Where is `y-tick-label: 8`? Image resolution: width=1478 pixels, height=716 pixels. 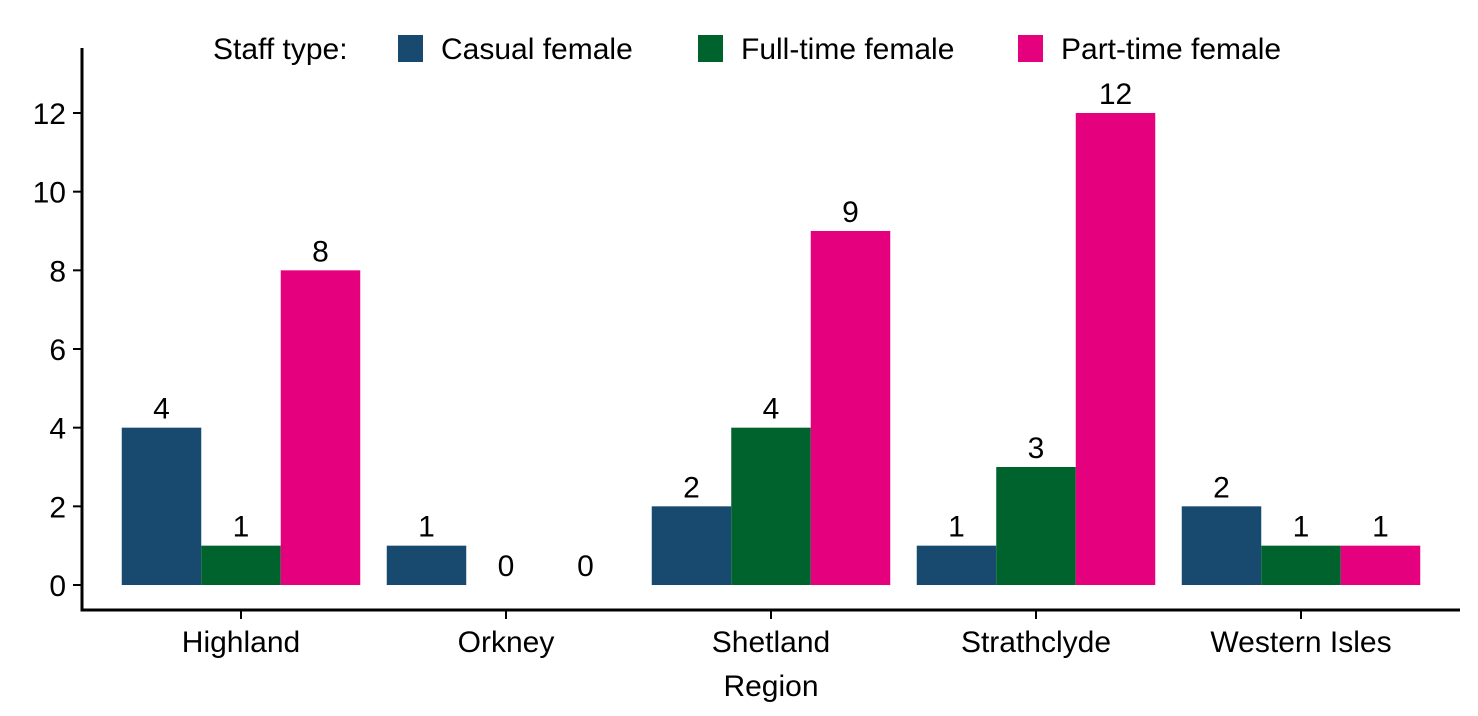
y-tick-label: 8 is located at coordinates (57, 271).